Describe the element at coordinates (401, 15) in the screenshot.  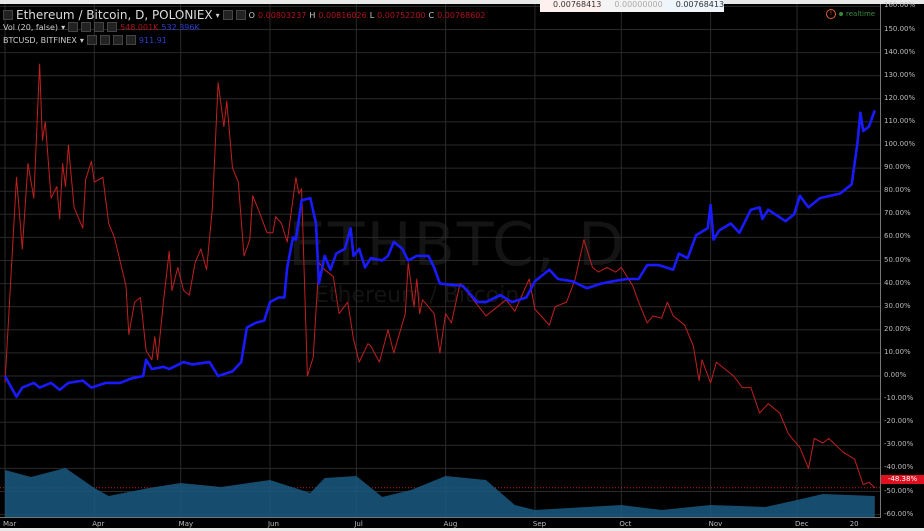
I see `low-value: 0.00752200` at that location.